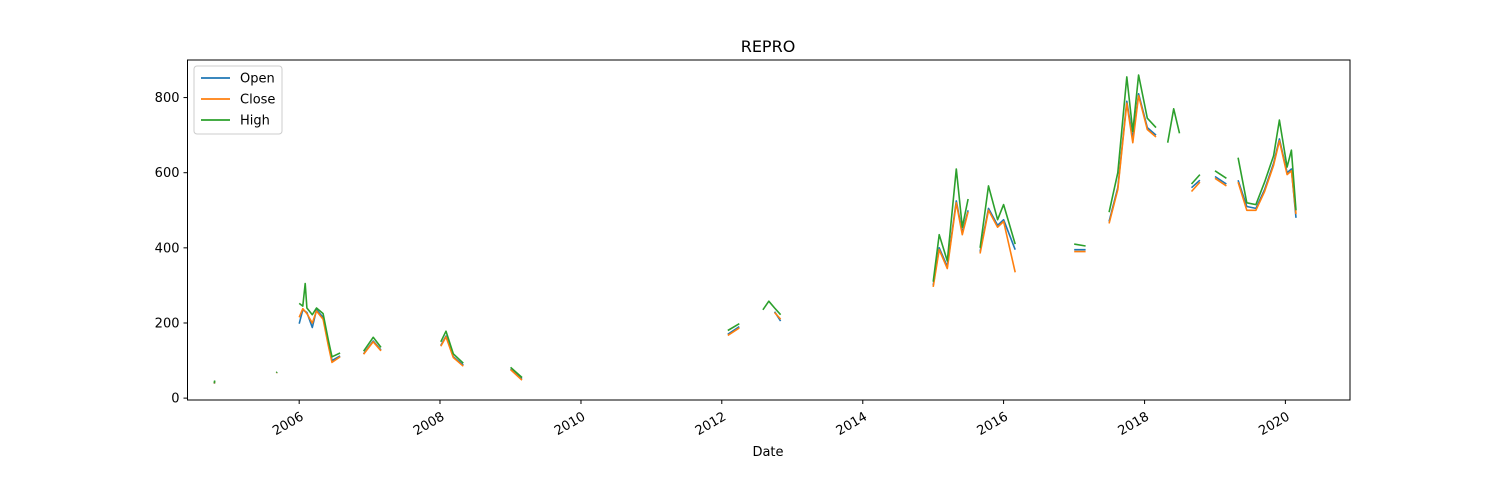 The width and height of the screenshot is (1500, 500). I want to click on x-tick-label: 2008, so click(429, 424).